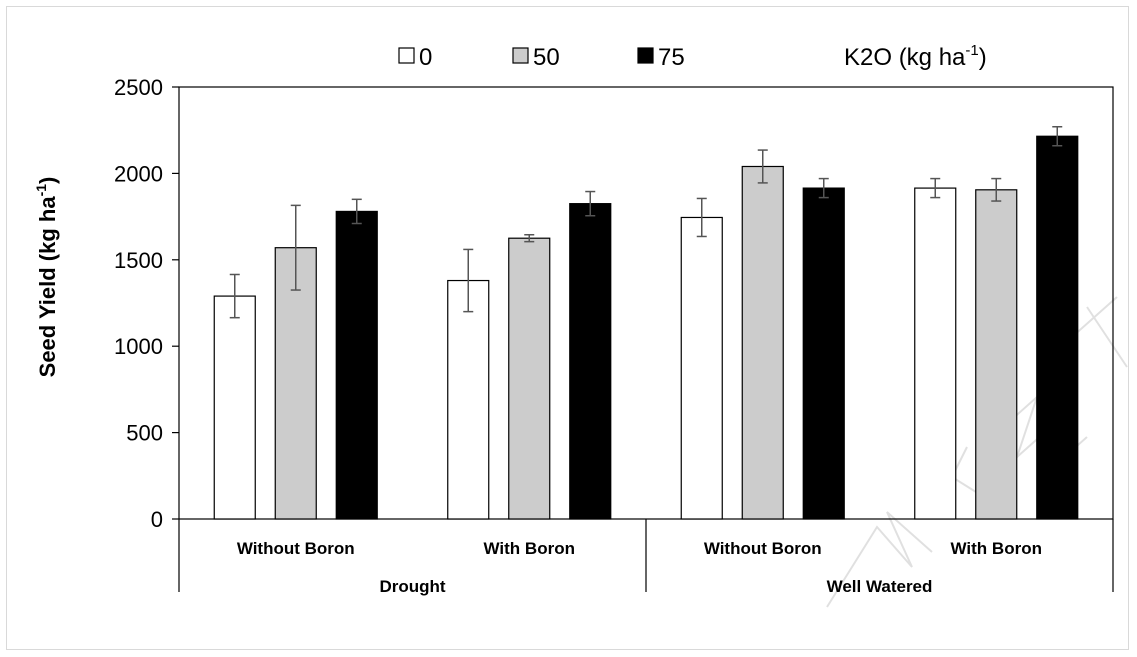 The image size is (1137, 657). What do you see at coordinates (138, 260) in the screenshot?
I see `y-tick-label: 1500` at bounding box center [138, 260].